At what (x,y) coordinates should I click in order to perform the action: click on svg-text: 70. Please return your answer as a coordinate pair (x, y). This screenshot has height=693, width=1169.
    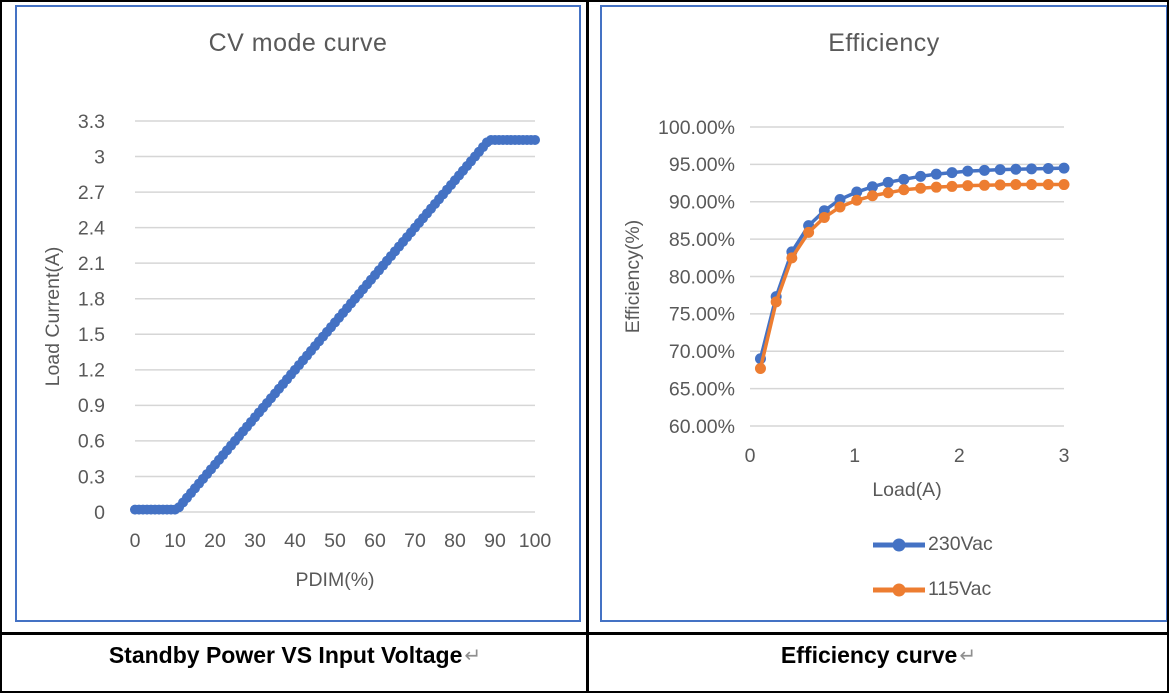
    Looking at the image, I should click on (415, 541).